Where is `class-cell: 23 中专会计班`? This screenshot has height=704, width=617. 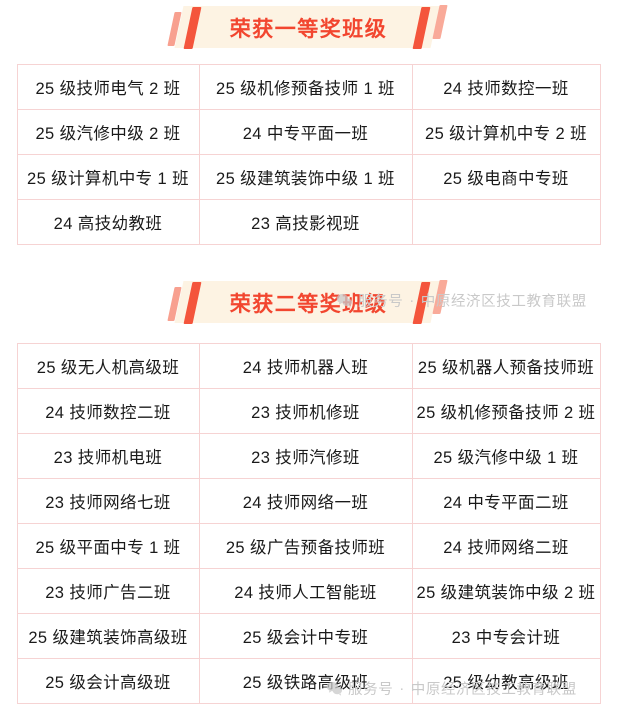 class-cell: 23 中专会计班 is located at coordinates (506, 636).